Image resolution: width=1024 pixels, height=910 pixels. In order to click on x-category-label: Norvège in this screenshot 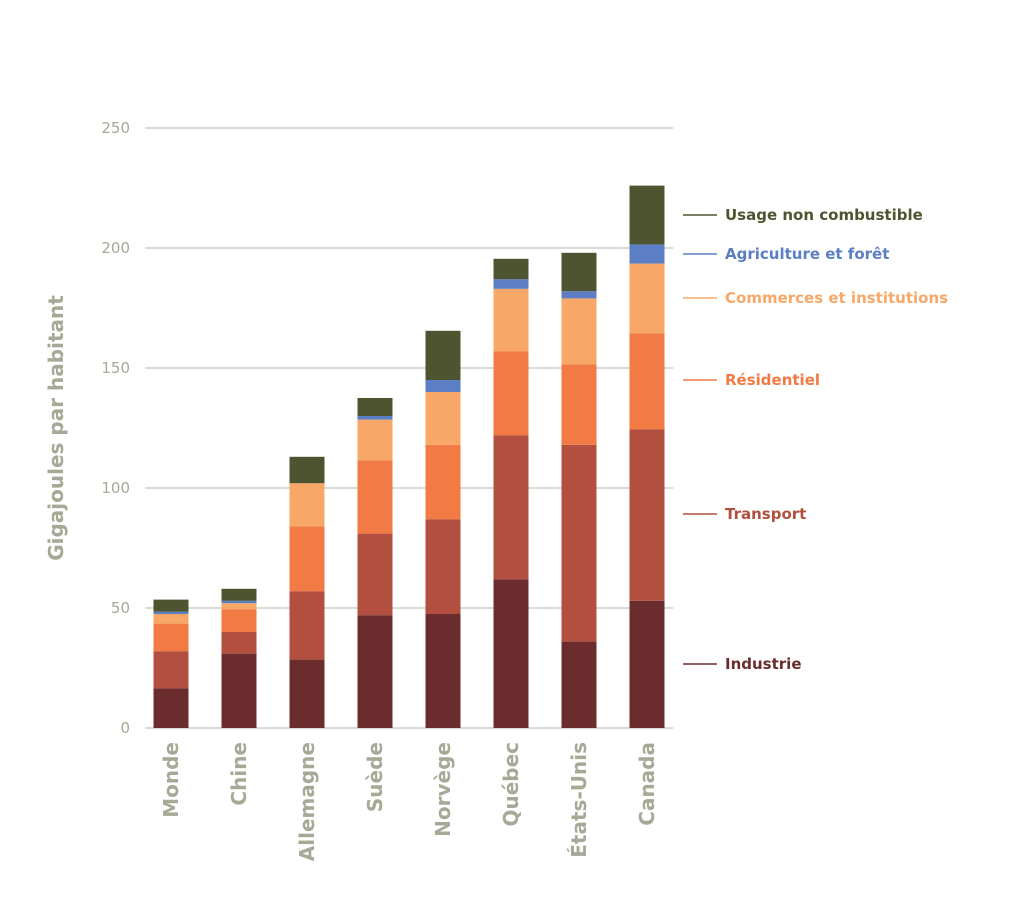, I will do `click(443, 789)`.